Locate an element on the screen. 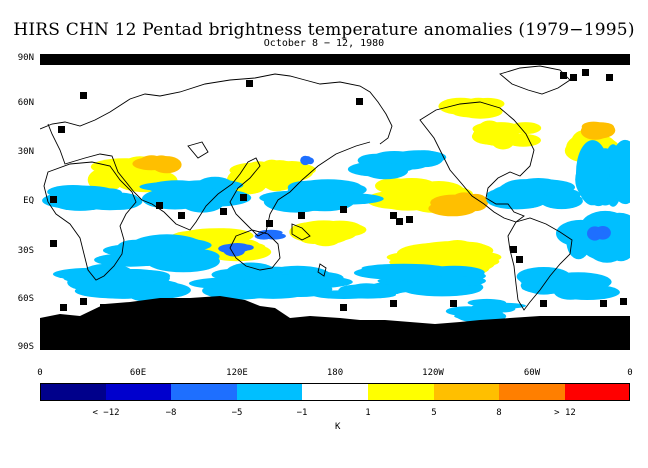  lon-label-180: 180 is located at coordinates (335, 373).